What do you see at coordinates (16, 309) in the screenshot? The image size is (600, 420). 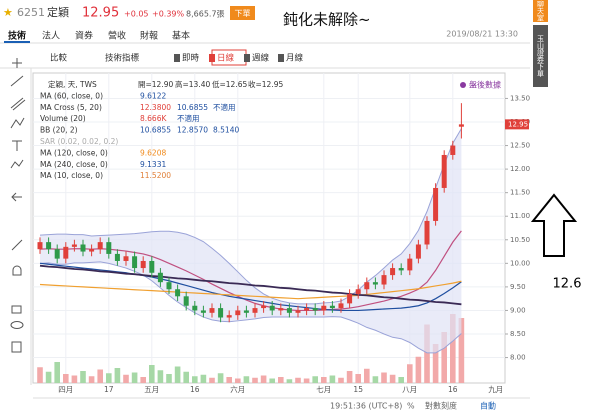 I see `lock-icon` at bounding box center [16, 309].